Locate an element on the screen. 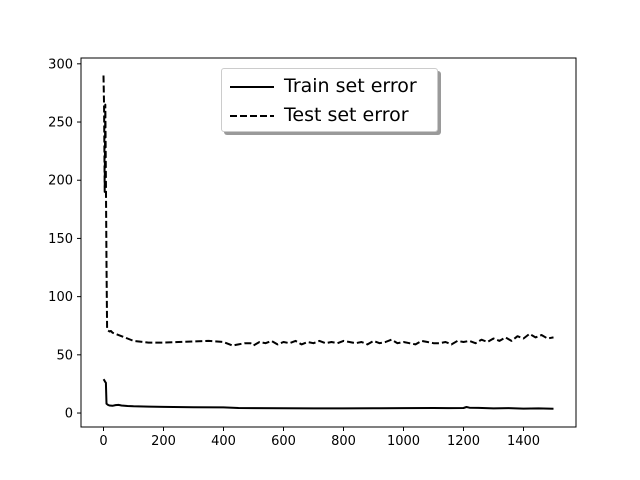  y-tick: 0 is located at coordinates (73, 414).